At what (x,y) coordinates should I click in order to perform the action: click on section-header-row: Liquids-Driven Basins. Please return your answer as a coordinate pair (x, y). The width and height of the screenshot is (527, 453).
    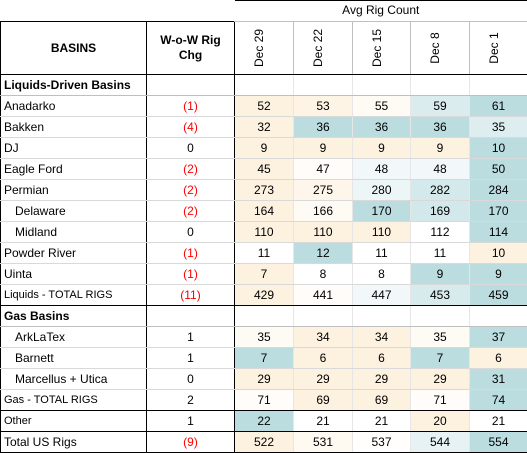
    Looking at the image, I should click on (264, 84).